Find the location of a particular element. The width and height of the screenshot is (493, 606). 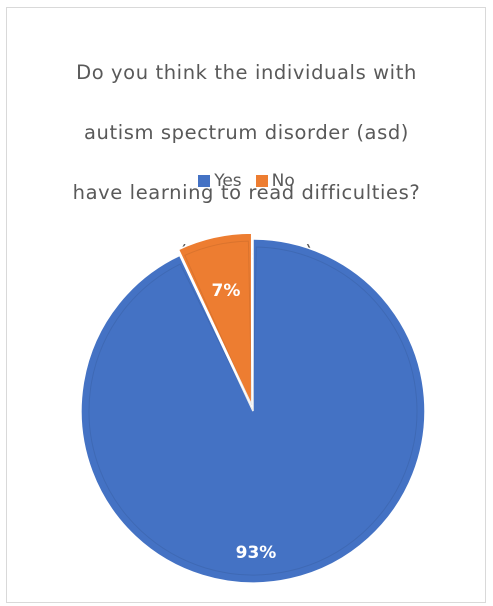

chart-legend: Yes No is located at coordinates (246, 181).